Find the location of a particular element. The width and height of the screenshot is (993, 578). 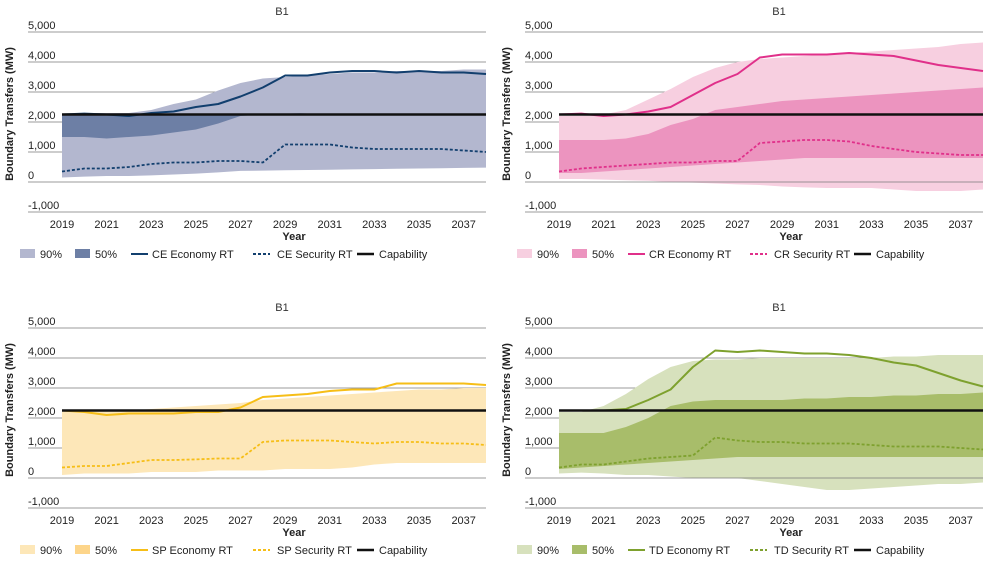

economy-line is located at coordinates (771, 380).